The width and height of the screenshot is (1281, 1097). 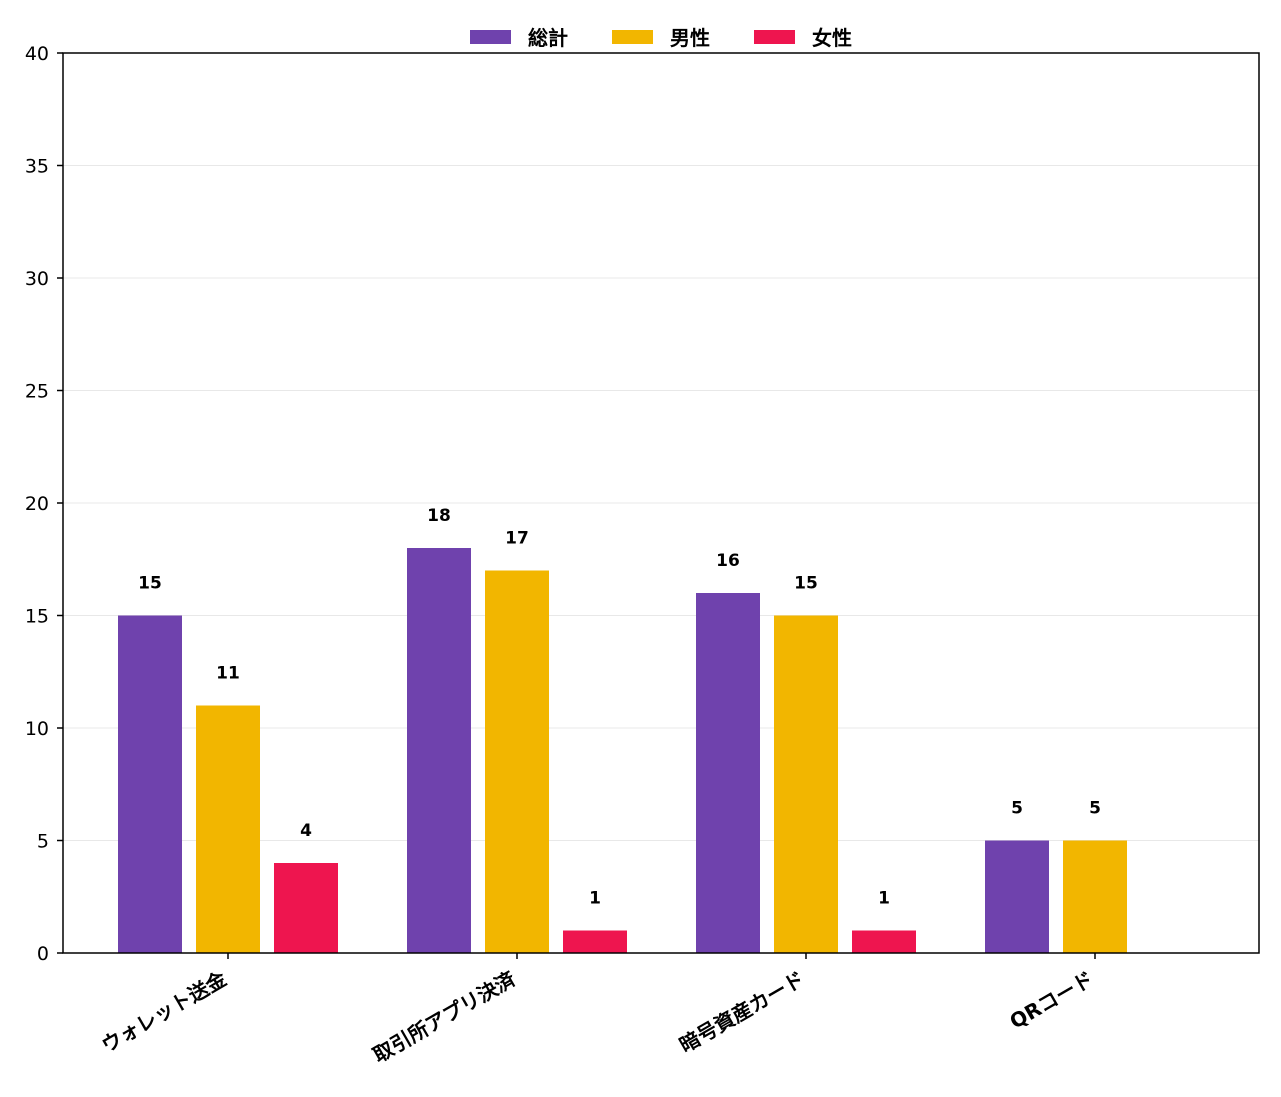 I want to click on bar-value-label: 17, so click(x=517, y=539).